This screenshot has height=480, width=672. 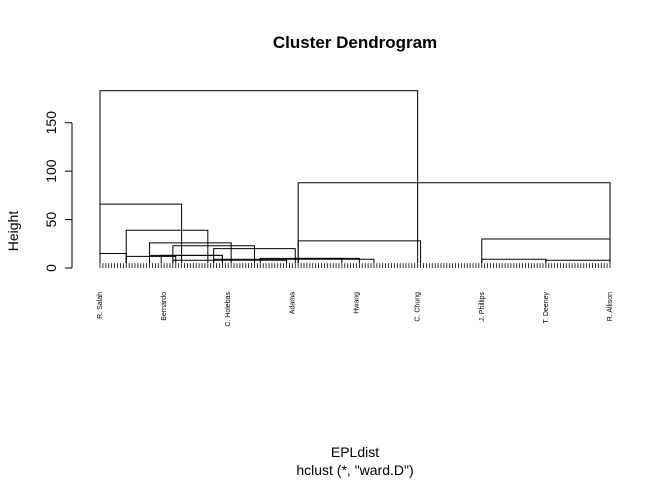 I want to click on x-axis-sub-label: hclust (*, "ward.D"), so click(x=354, y=470).